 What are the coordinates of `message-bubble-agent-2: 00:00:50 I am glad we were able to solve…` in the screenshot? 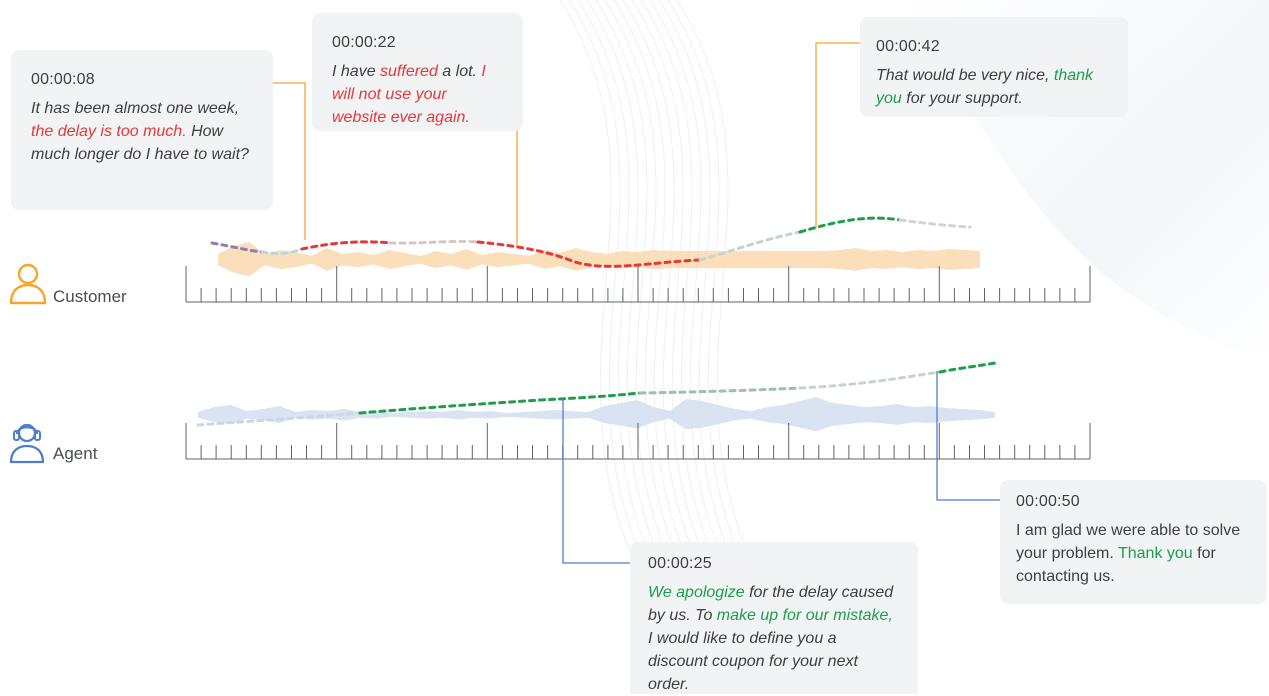 It's located at (1133, 542).